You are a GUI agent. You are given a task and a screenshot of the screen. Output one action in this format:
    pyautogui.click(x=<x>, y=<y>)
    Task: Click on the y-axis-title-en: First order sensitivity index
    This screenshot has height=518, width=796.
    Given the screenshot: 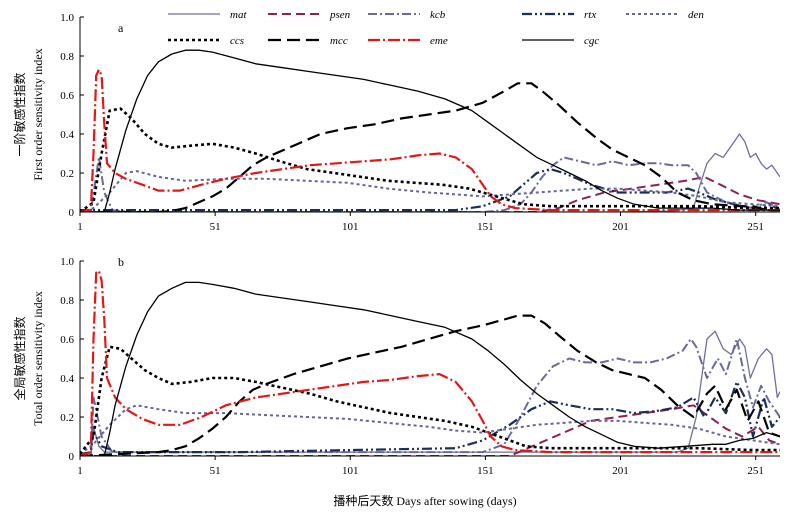 What is the action you would take?
    pyautogui.click(x=38, y=114)
    